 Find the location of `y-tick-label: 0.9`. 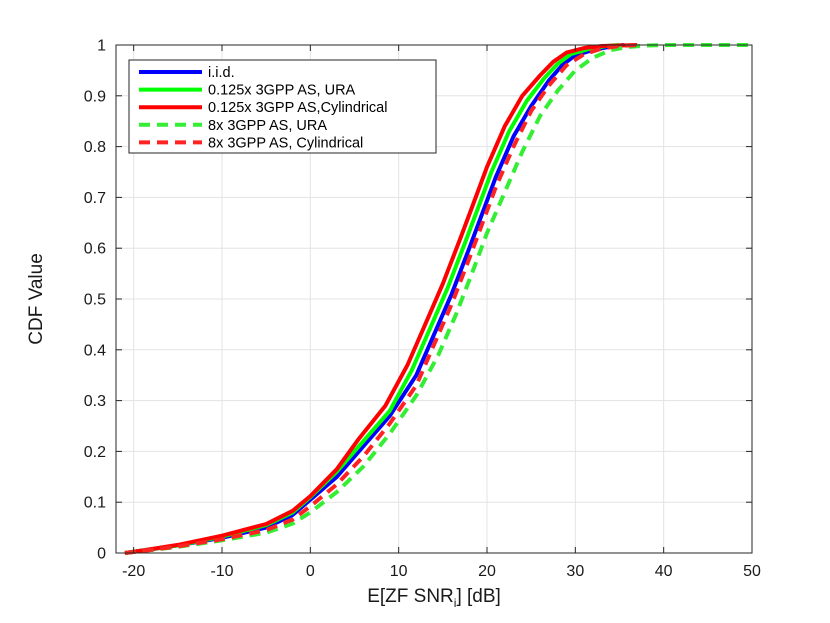

y-tick-label: 0.9 is located at coordinates (95, 96).